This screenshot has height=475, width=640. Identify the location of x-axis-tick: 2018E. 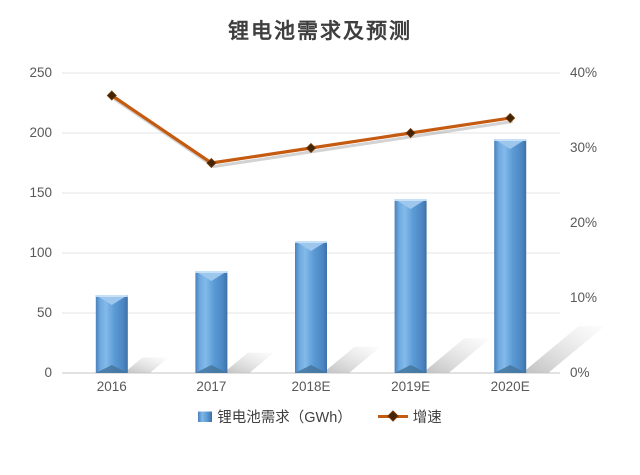
(311, 386).